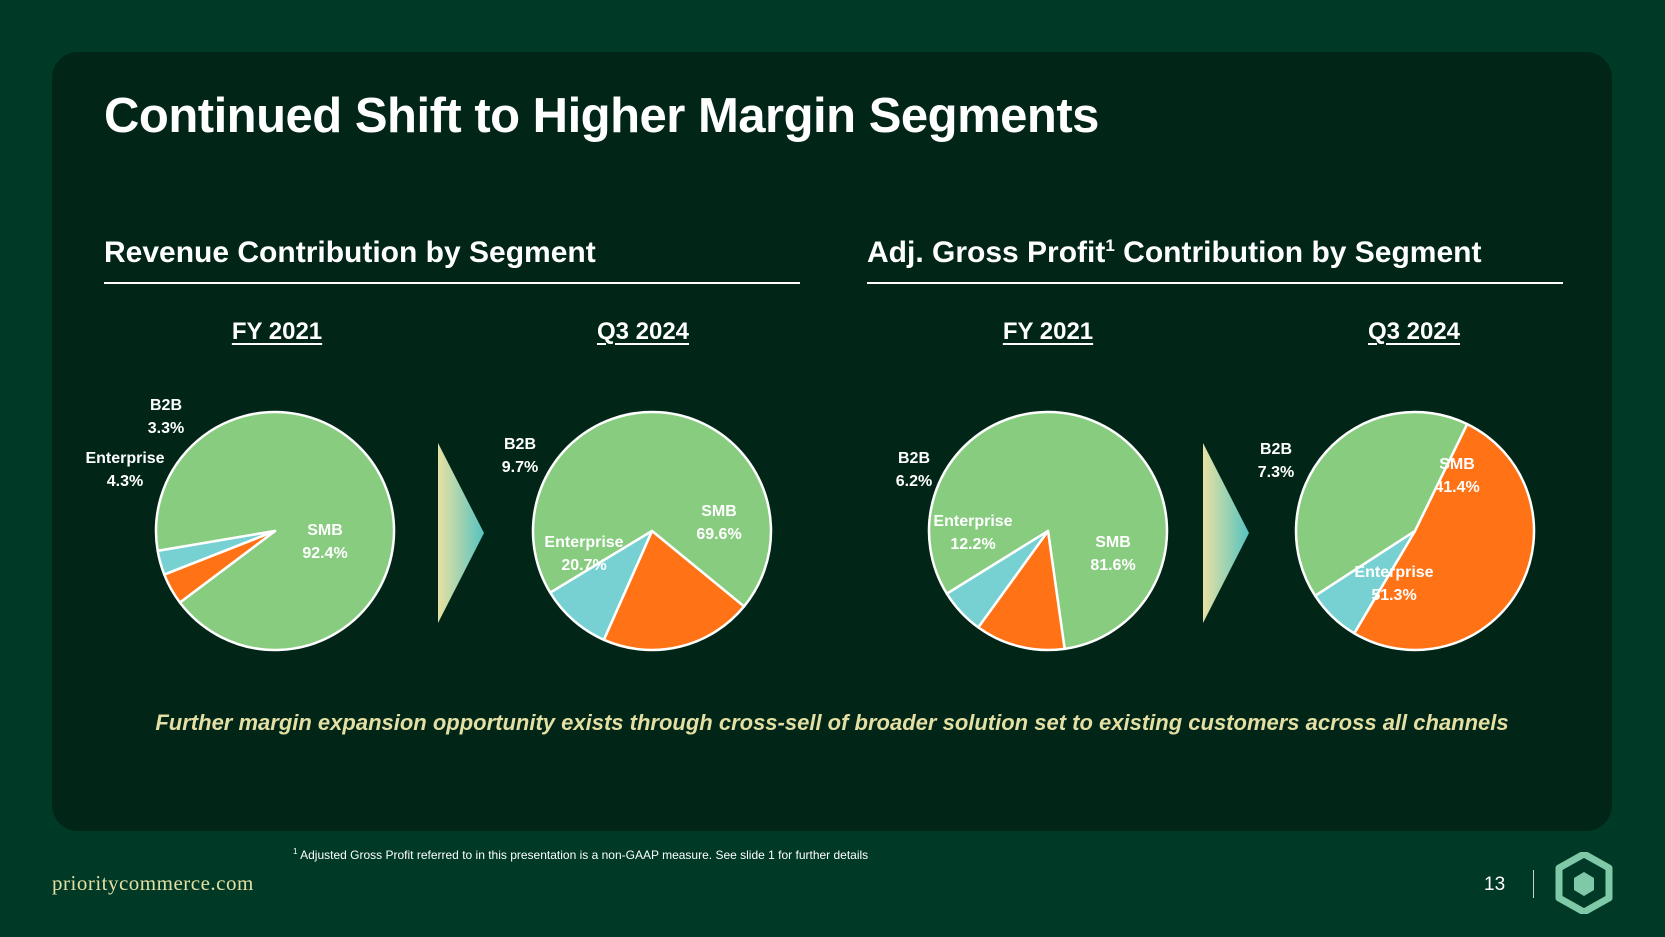 This screenshot has width=1665, height=937. What do you see at coordinates (1495, 884) in the screenshot?
I see `page-number: 13` at bounding box center [1495, 884].